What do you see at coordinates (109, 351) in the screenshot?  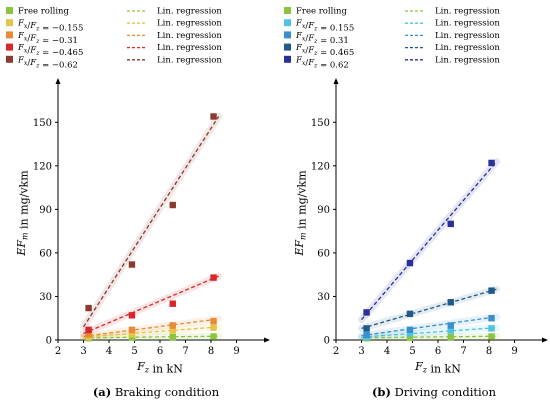 I see `x-tick-label: 4` at bounding box center [109, 351].